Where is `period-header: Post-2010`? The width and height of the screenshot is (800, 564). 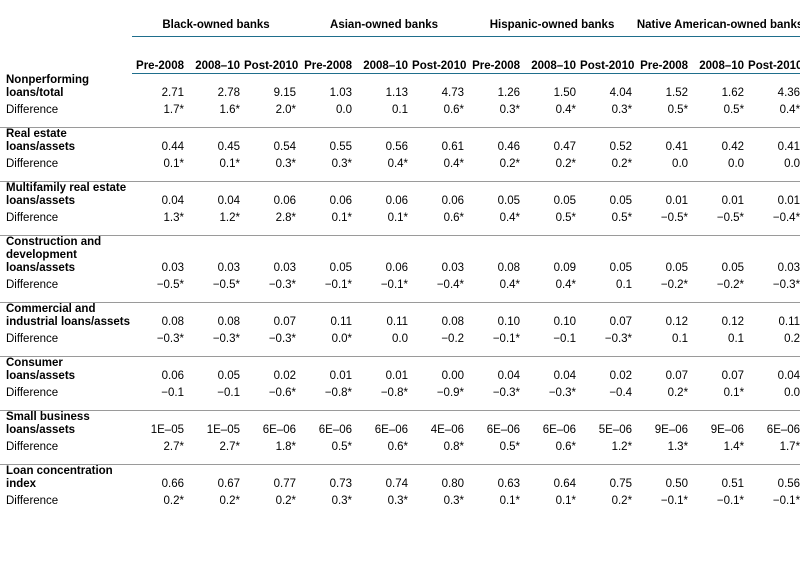
period-header: Post-2010 is located at coordinates (774, 55).